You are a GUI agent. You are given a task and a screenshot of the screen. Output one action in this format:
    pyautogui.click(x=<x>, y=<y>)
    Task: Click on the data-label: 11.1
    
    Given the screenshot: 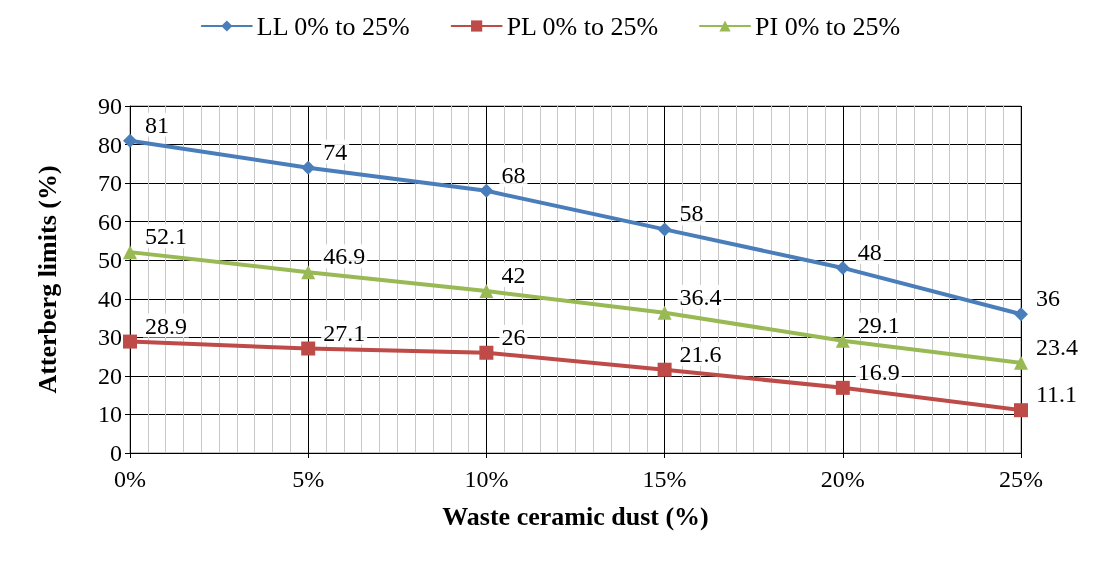 What is the action you would take?
    pyautogui.click(x=1057, y=394)
    